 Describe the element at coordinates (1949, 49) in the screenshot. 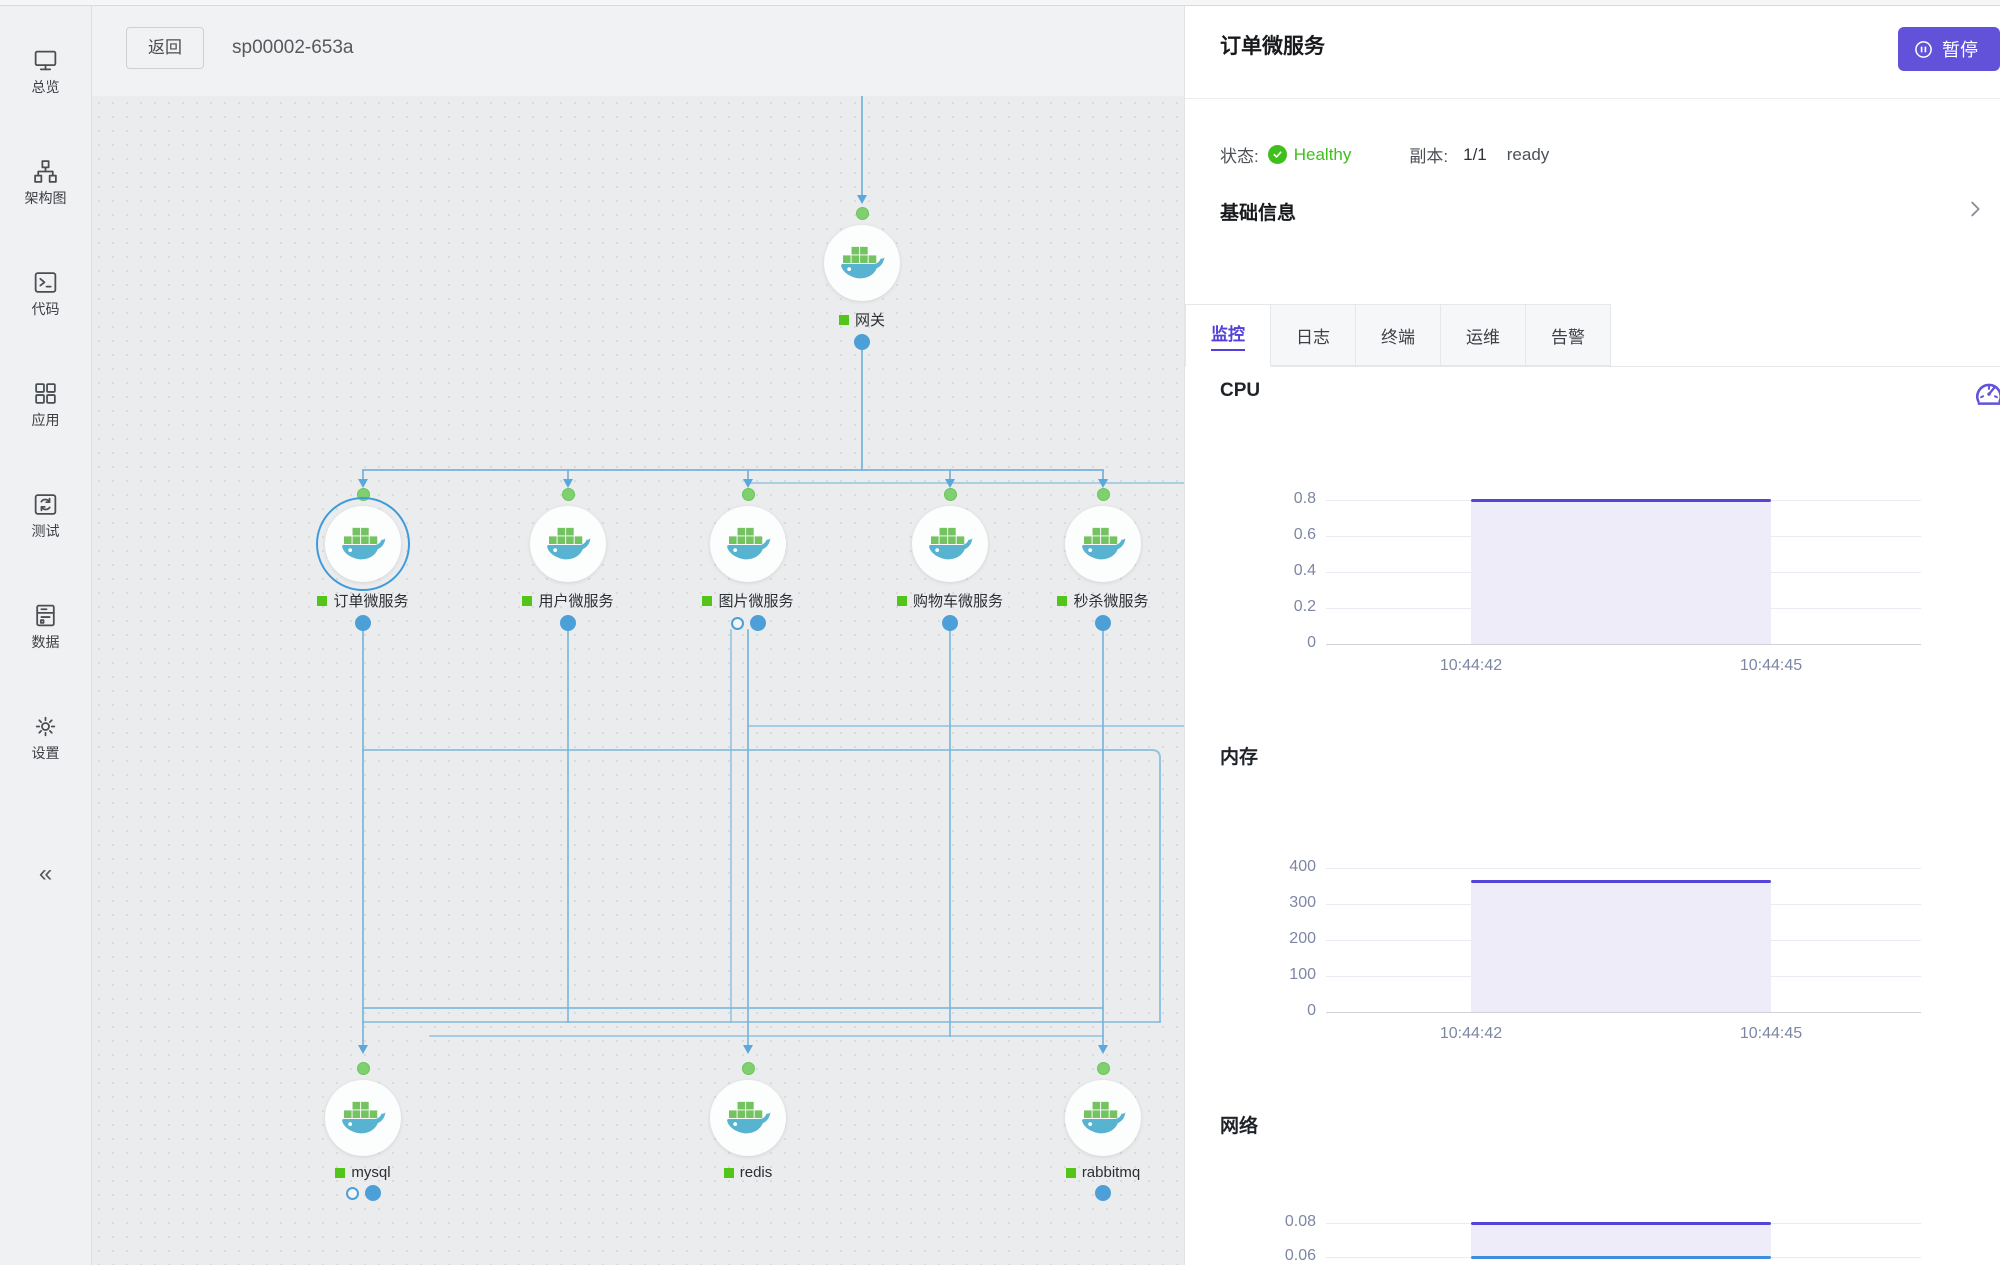

I see `pause-button: 暂停` at that location.